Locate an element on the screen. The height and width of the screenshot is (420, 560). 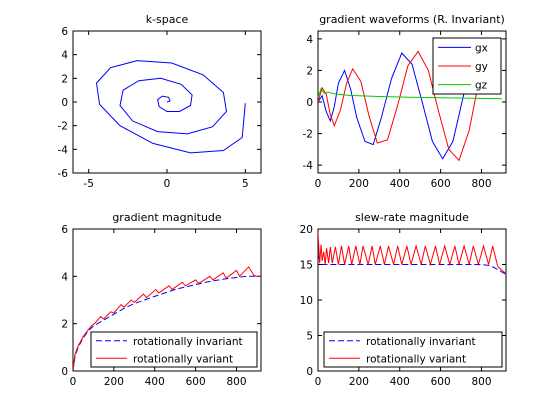
chart-title: gradient waveforms (R. Invariant) is located at coordinates (412, 19).